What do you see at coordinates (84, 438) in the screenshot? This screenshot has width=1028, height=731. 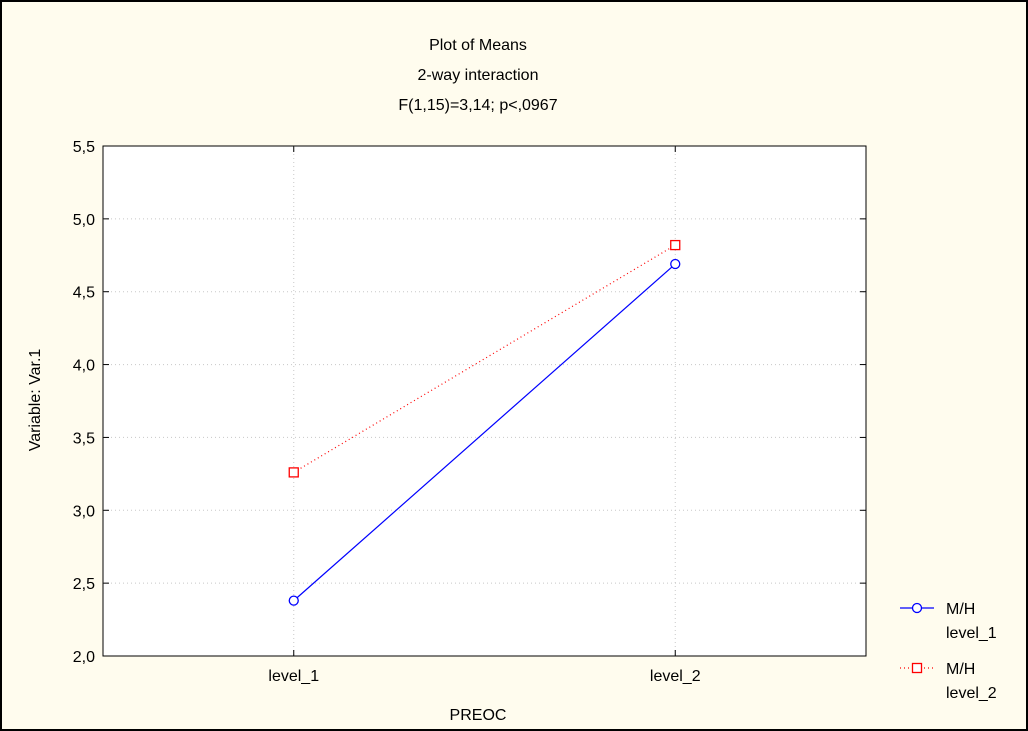 I see `y-tick-label: 3,5` at bounding box center [84, 438].